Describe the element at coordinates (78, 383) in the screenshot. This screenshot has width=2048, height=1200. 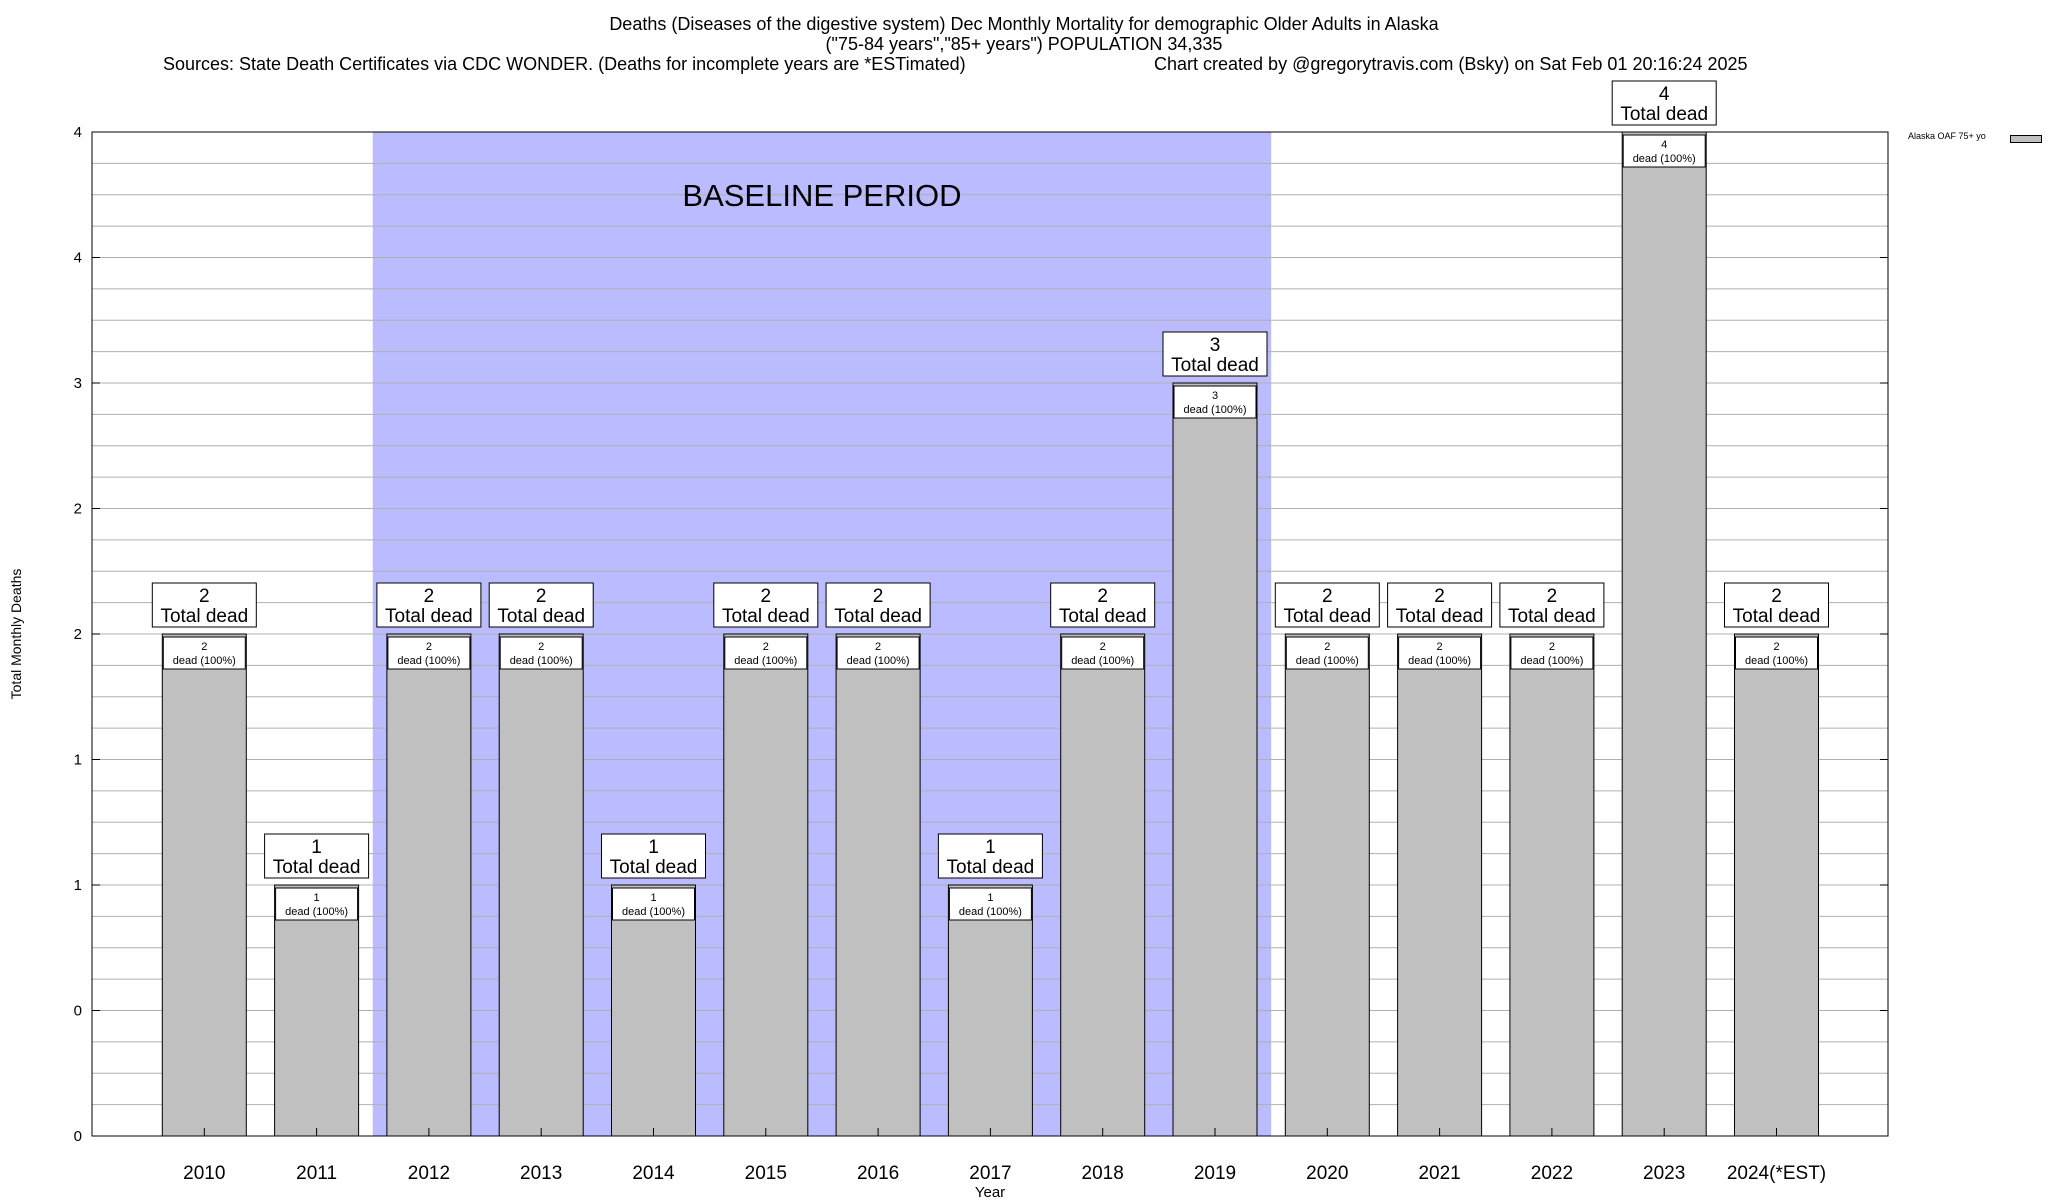
I see `y-tick-label: 3` at that location.